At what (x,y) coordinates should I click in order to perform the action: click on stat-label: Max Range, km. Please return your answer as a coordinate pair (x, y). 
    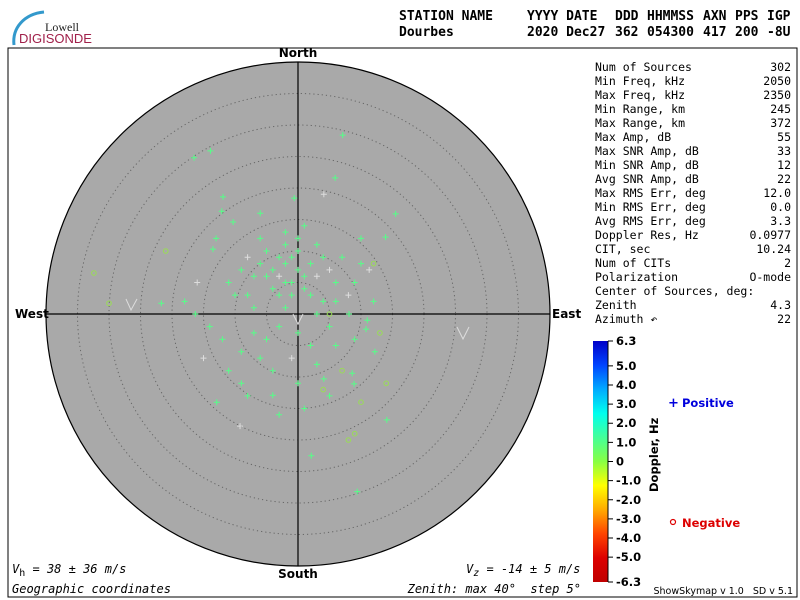
    Looking at the image, I should click on (640, 123).